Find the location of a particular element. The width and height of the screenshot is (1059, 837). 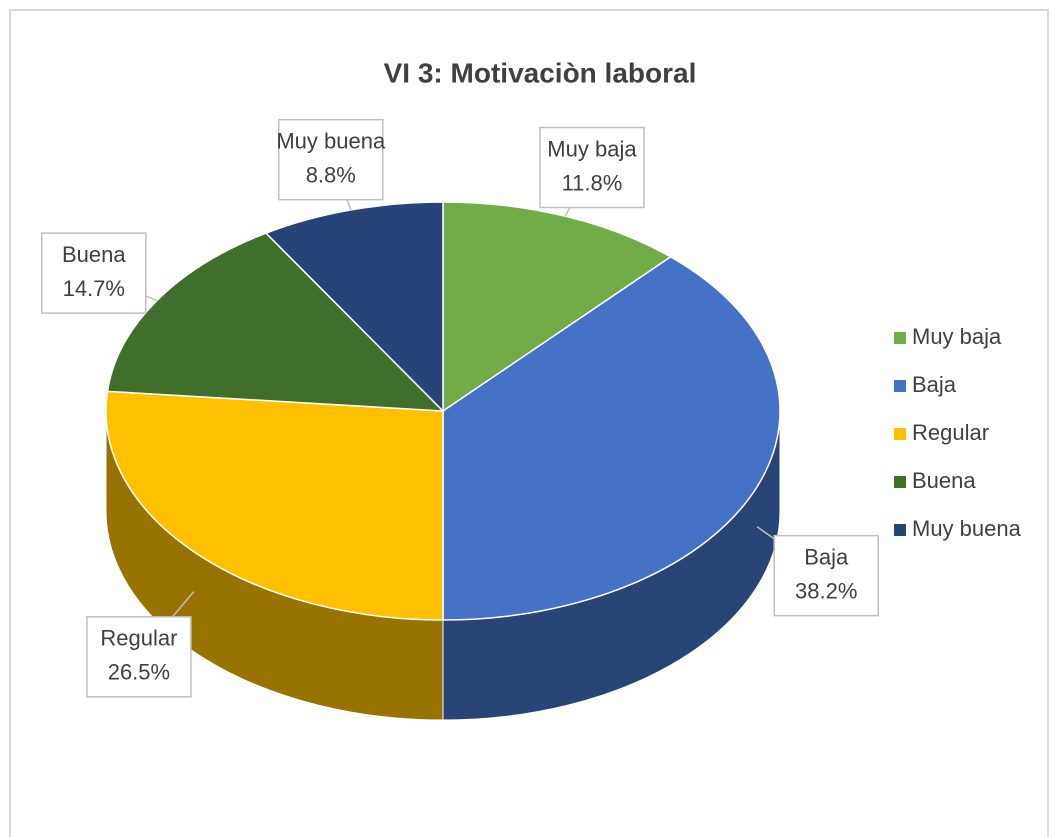

data-label-value: 11.8% is located at coordinates (592, 182).